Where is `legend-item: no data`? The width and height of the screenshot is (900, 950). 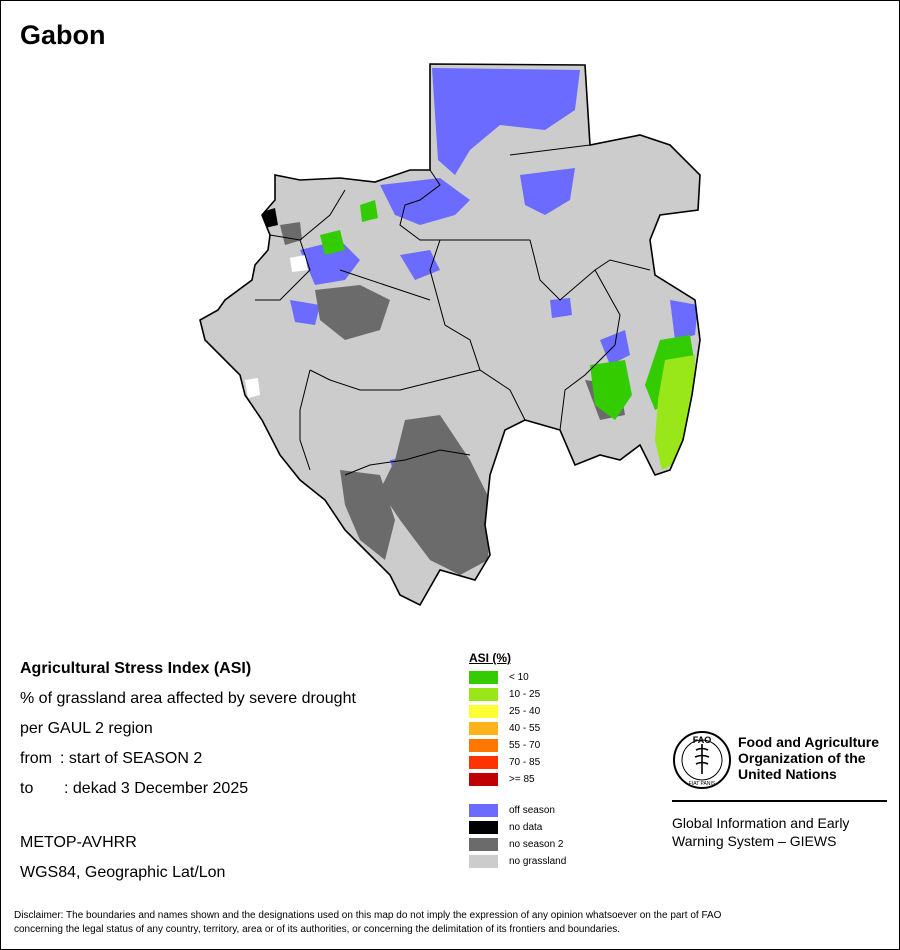 legend-item: no data is located at coordinates (517, 827).